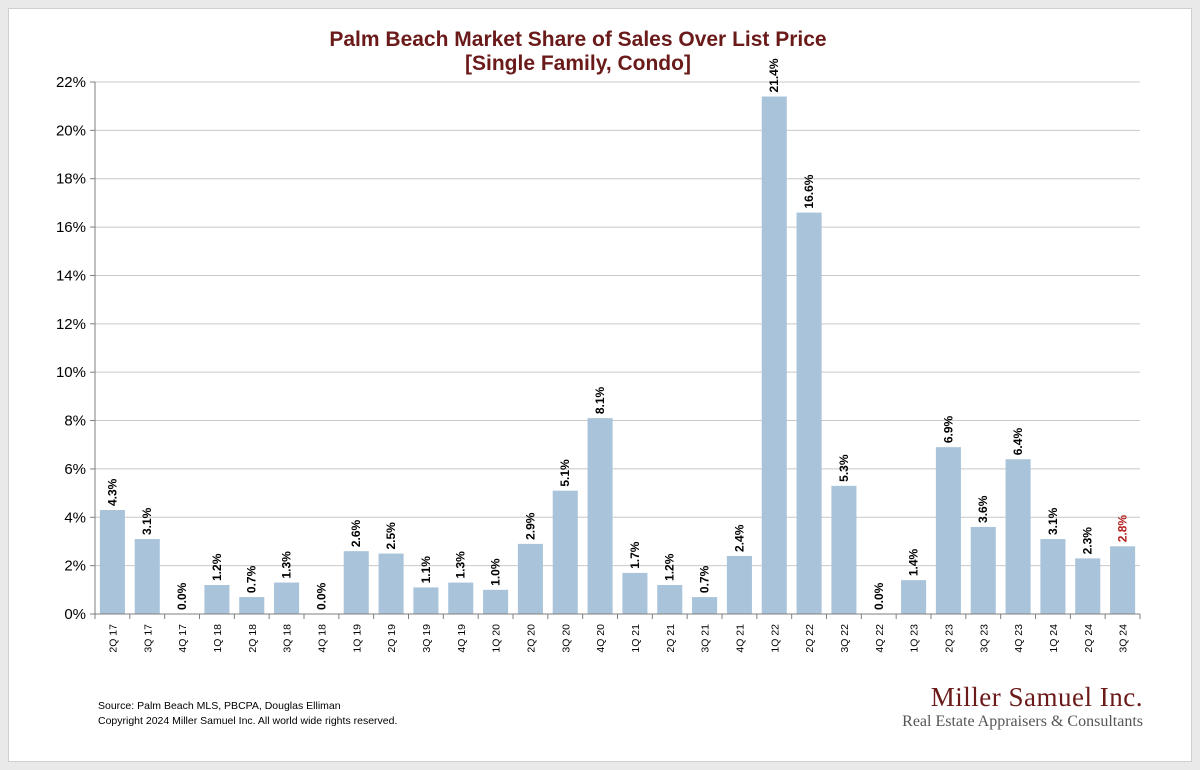 This screenshot has width=1200, height=770. Describe the element at coordinates (113, 638) in the screenshot. I see `x-tick-label: 2Q 17` at that location.